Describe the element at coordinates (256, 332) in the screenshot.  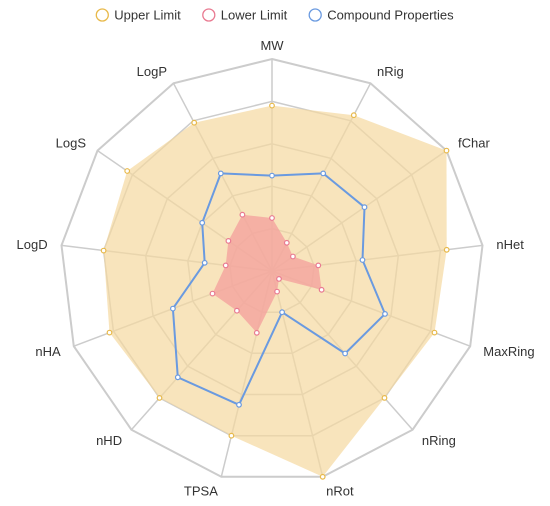
I see `point-lower-limit-tpsa` at that location.